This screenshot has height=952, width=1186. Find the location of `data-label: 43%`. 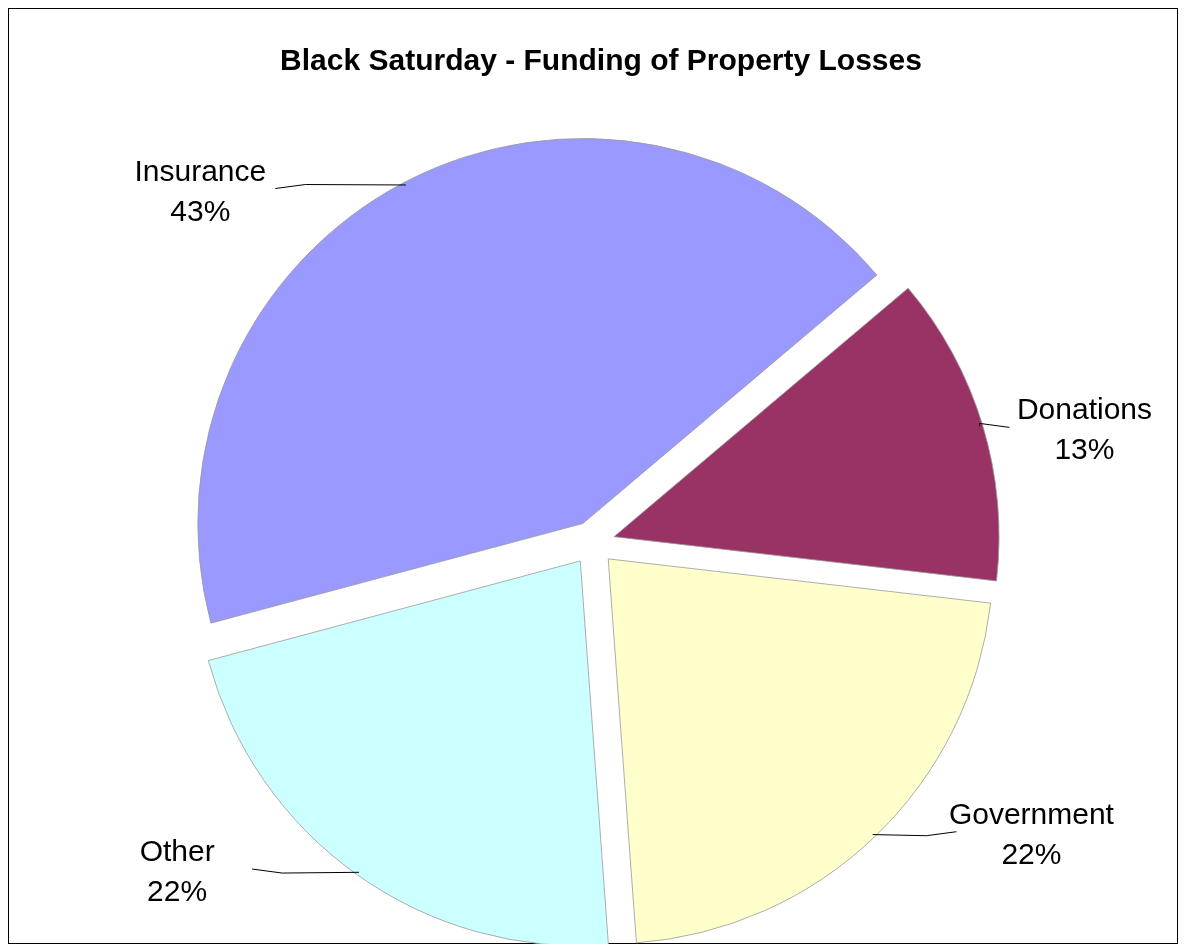

data-label: 43% is located at coordinates (200, 210).